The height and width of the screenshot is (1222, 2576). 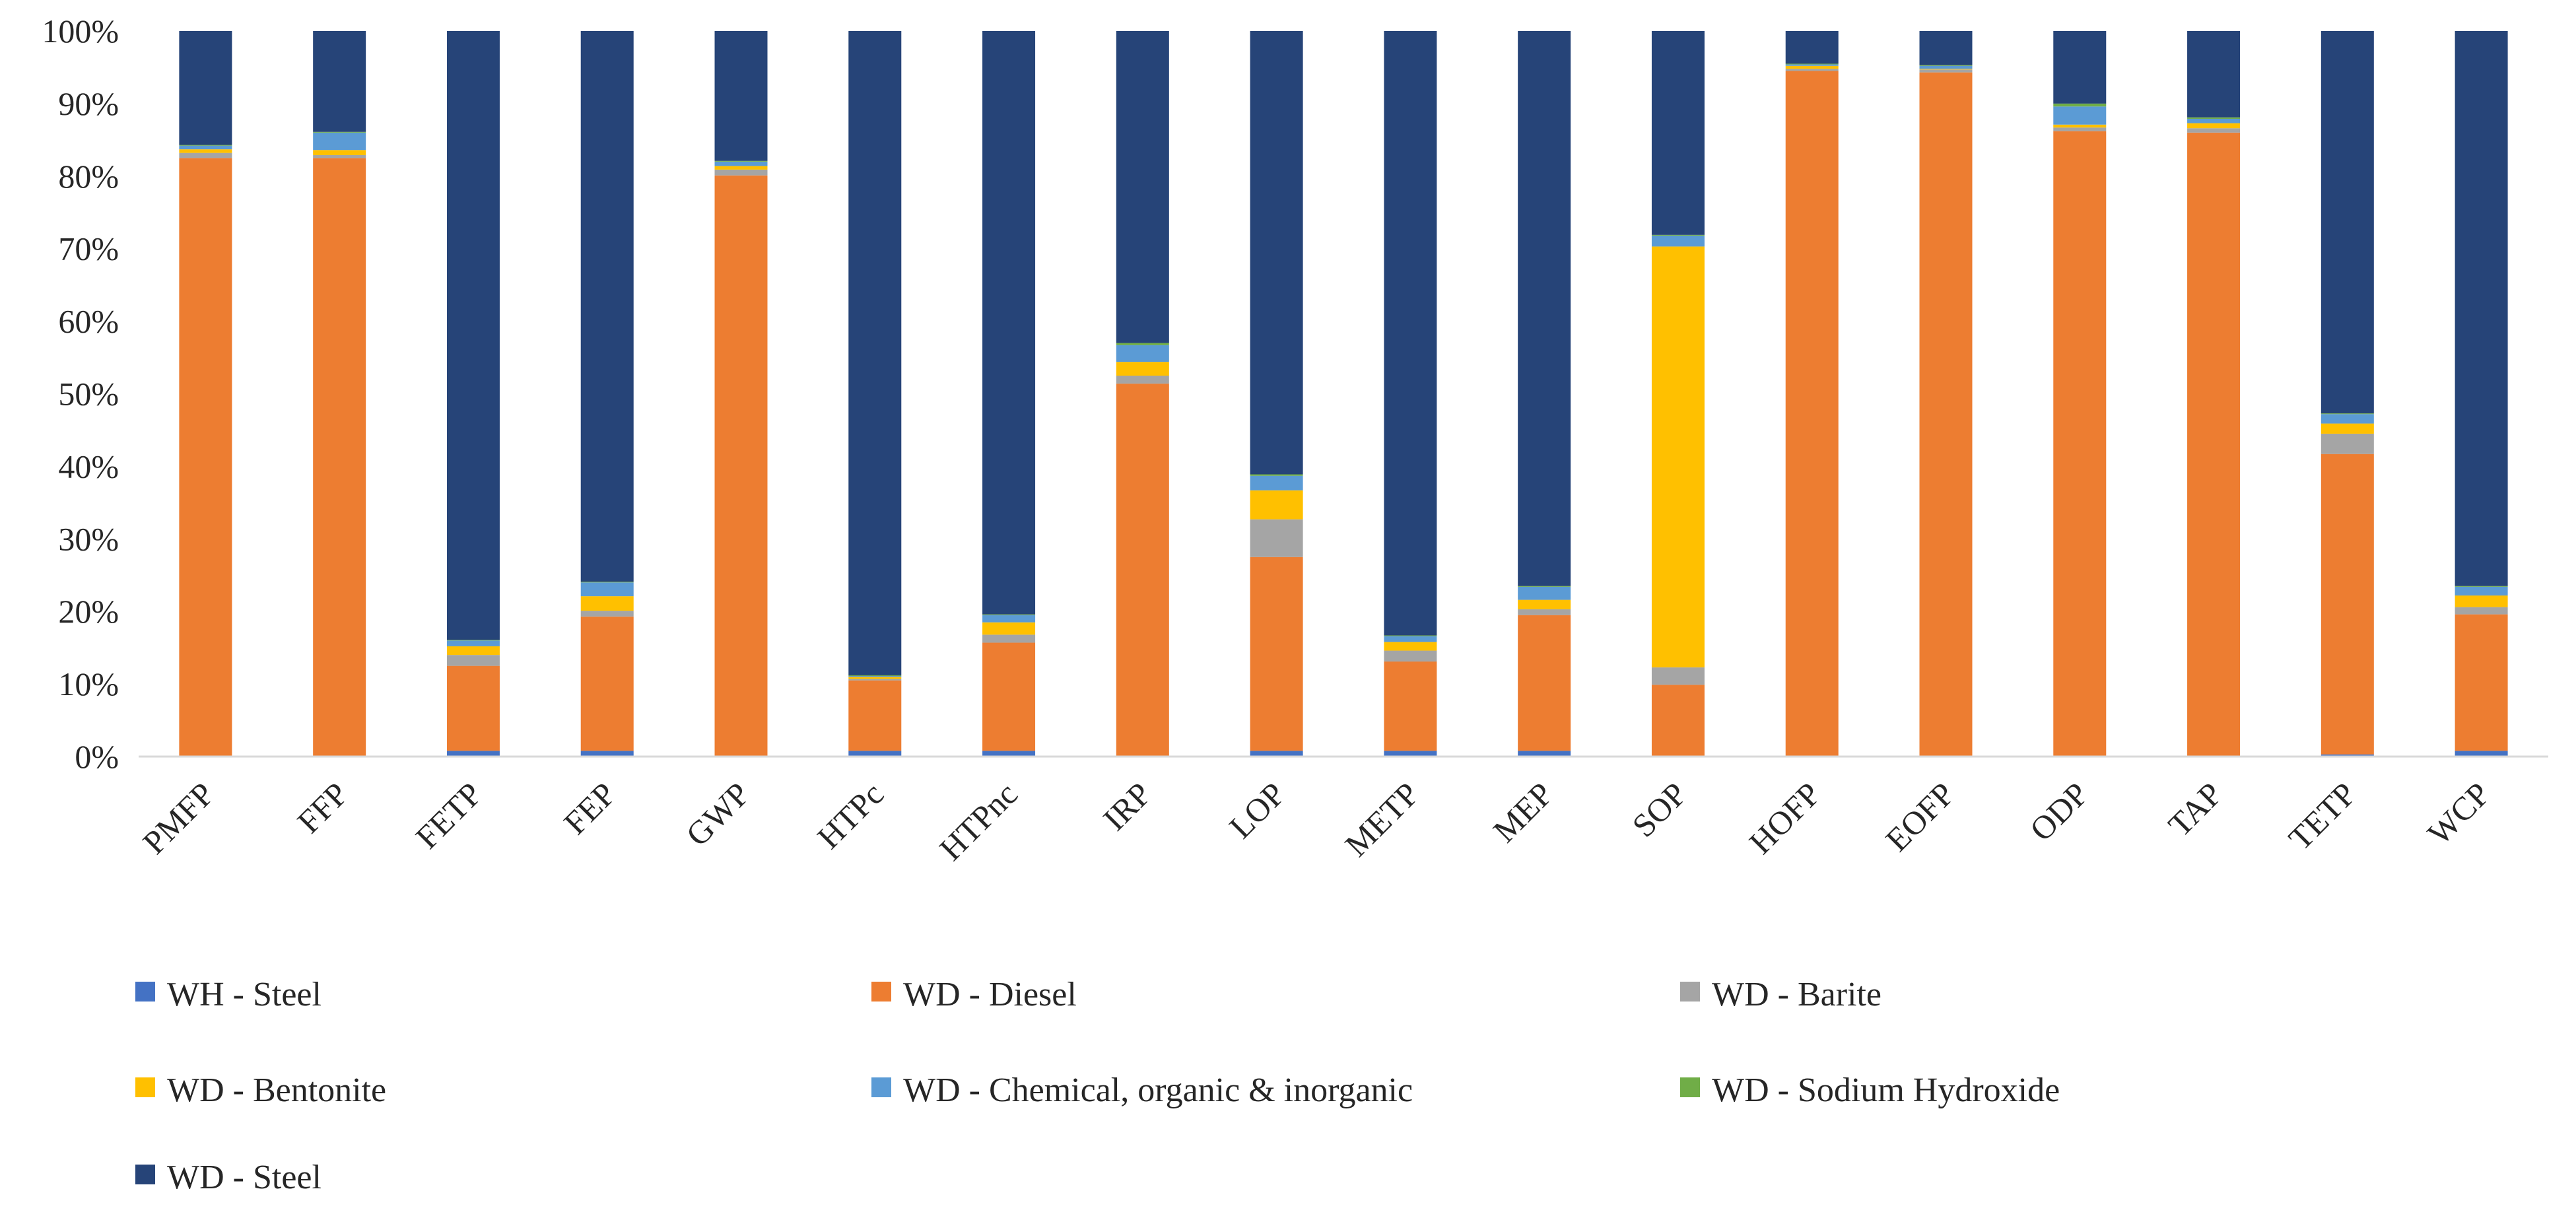 I want to click on x-tick-label: HTPc, so click(x=851, y=815).